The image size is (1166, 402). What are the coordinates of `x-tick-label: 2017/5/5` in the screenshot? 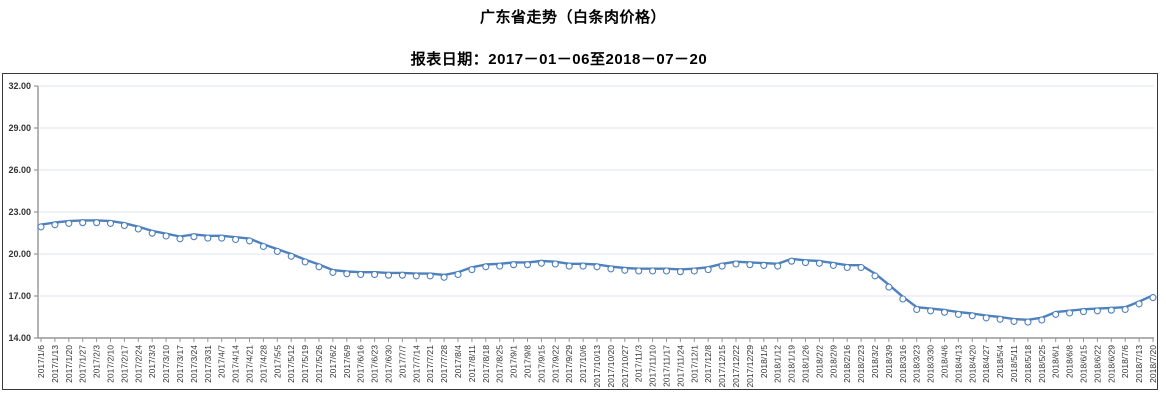 It's located at (277, 361).